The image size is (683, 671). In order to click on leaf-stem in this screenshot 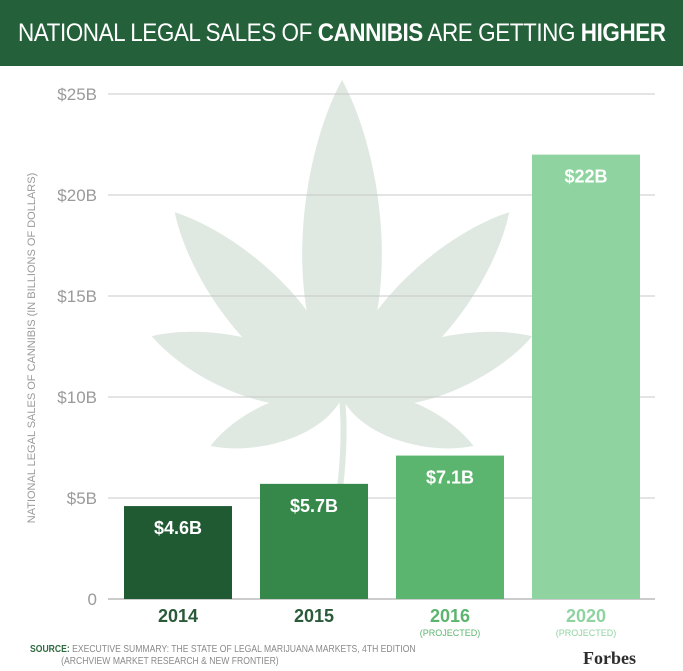, I will do `click(342, 443)`.